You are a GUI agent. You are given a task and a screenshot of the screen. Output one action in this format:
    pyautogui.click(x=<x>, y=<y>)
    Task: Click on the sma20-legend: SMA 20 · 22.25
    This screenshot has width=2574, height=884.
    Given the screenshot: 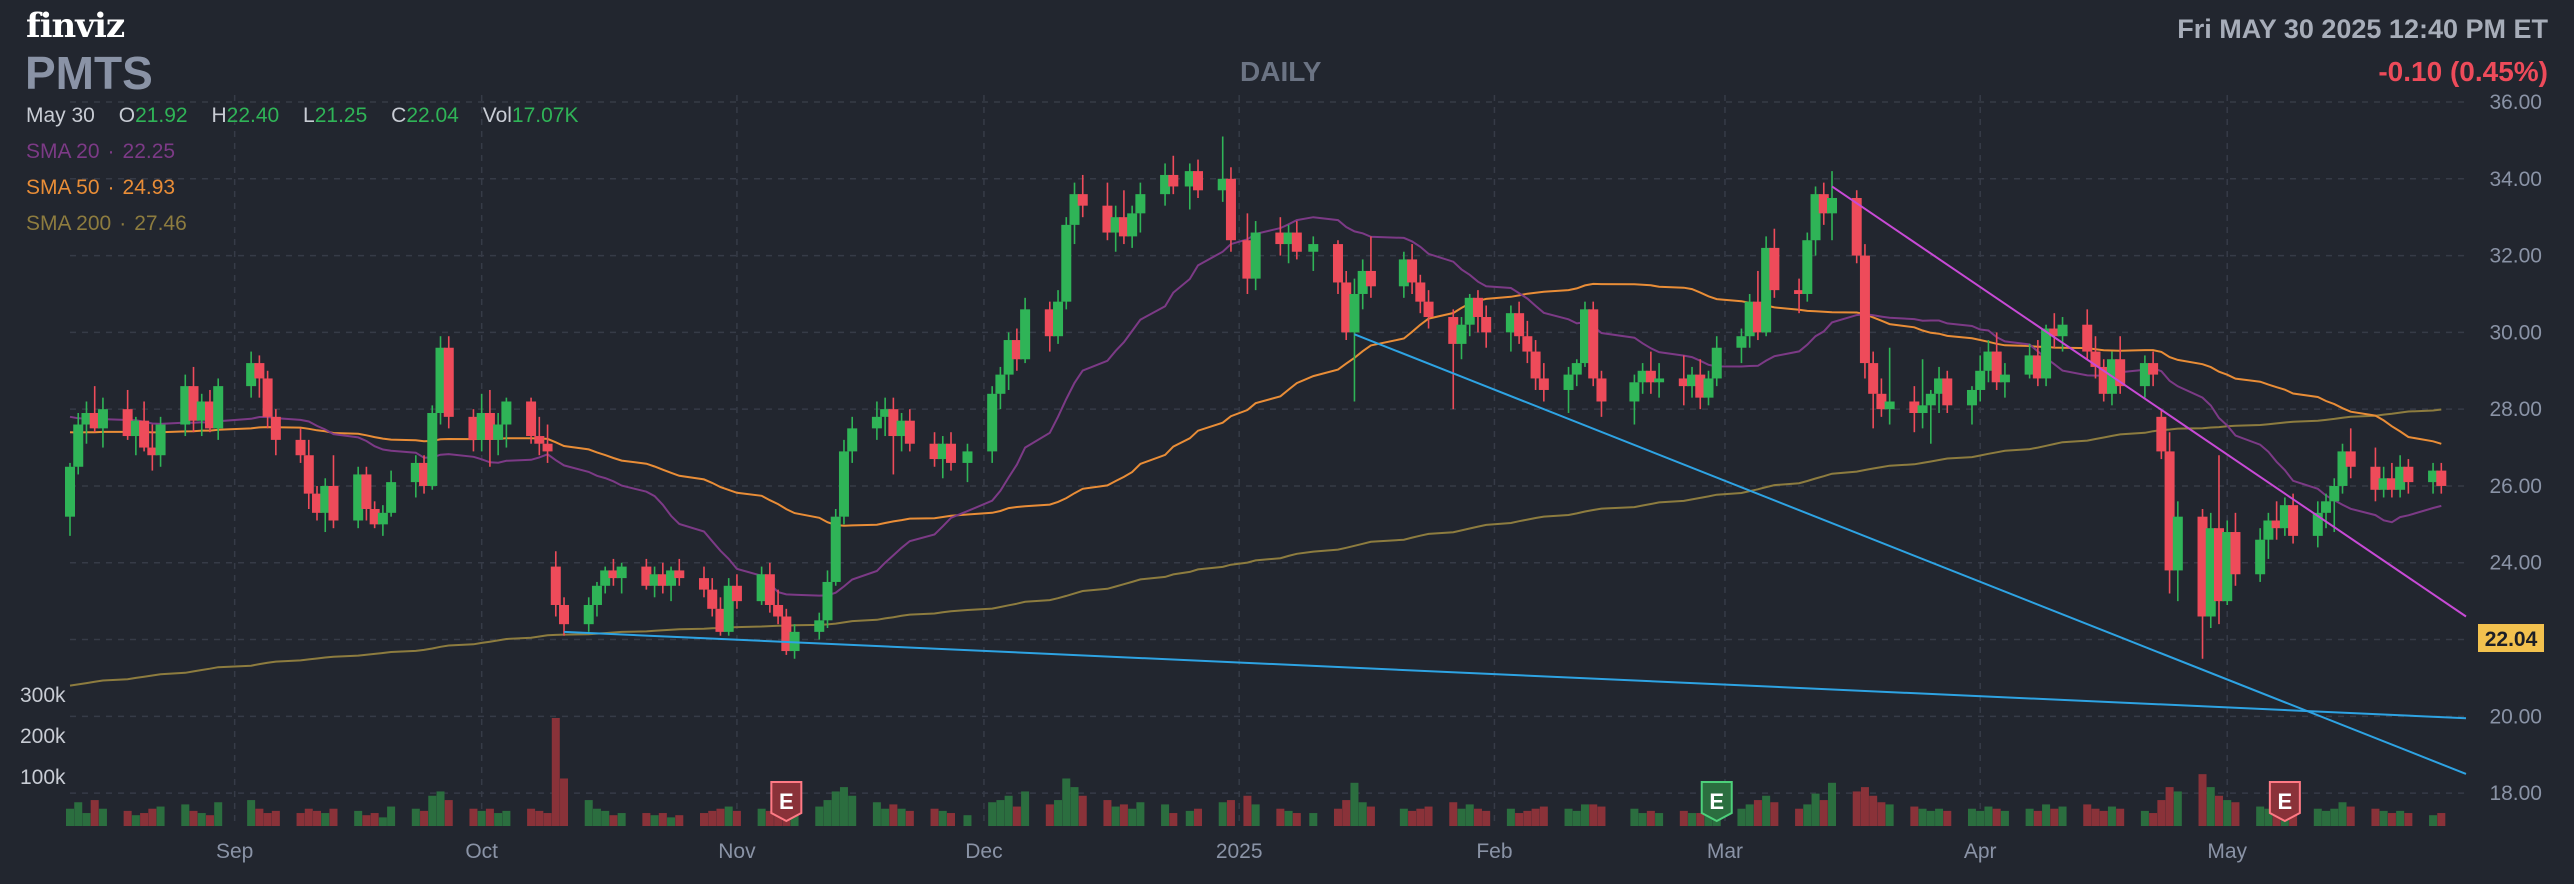 What is the action you would take?
    pyautogui.click(x=101, y=151)
    